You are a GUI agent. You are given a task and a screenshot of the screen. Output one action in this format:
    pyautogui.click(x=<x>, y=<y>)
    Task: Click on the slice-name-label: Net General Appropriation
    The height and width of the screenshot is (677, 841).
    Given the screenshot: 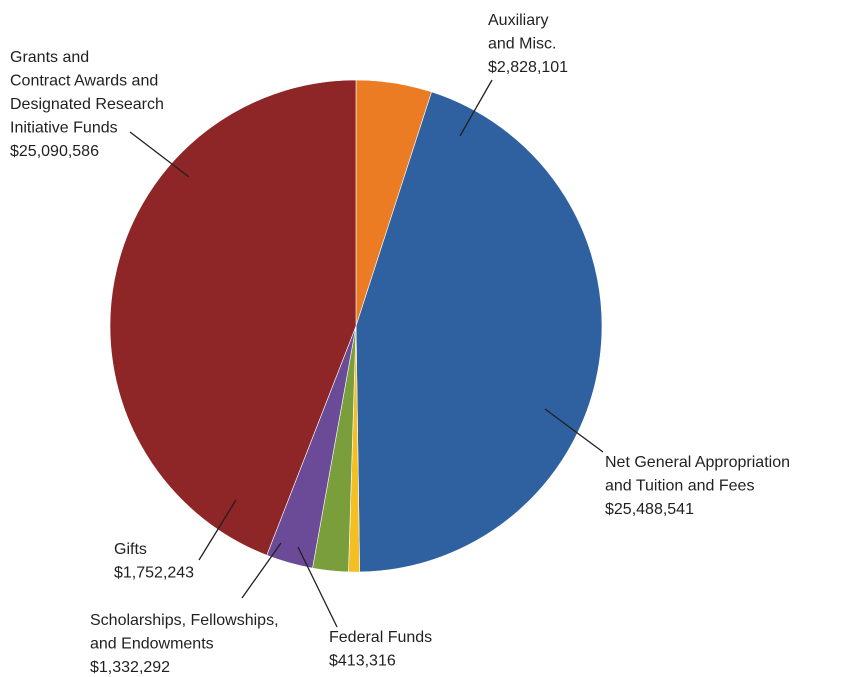 What is the action you would take?
    pyautogui.click(x=697, y=462)
    